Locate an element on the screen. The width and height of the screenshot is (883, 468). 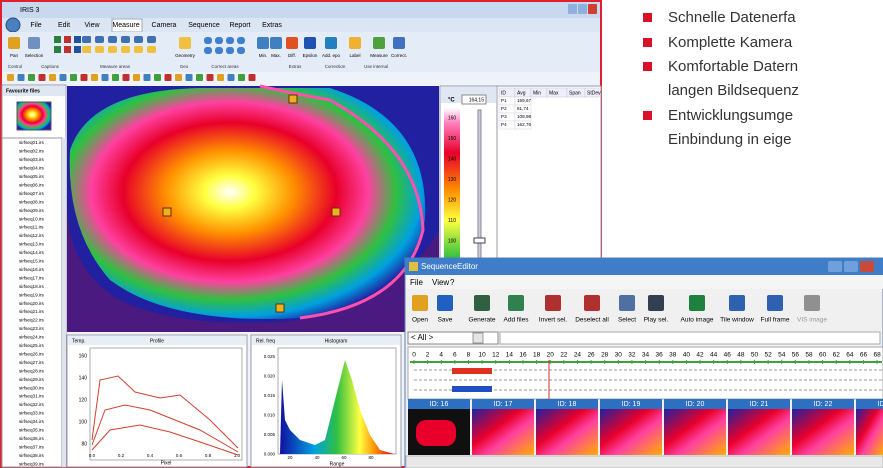
scrollbar is located at coordinates (64, 302).